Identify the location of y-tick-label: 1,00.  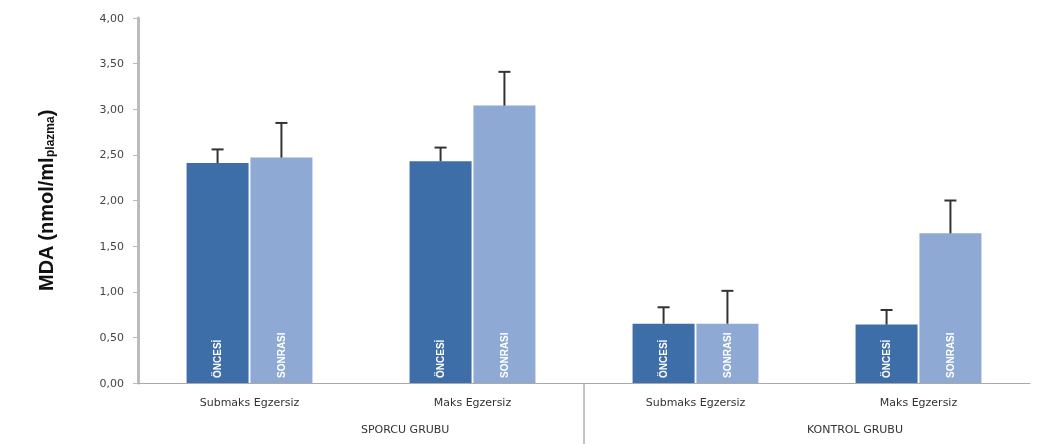
(111, 292).